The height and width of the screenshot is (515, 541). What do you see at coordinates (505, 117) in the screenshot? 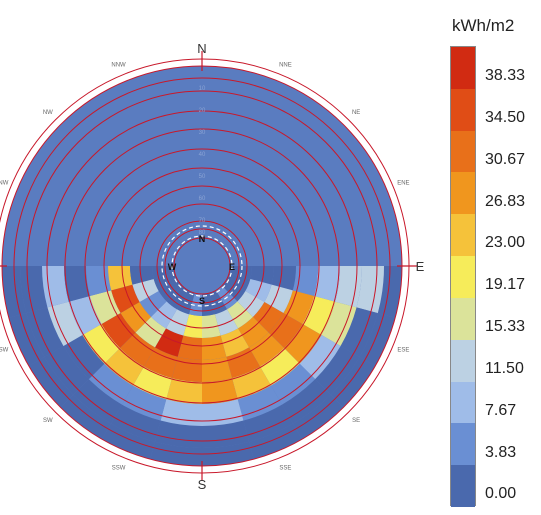
I see `legend-tick-label: 34.50` at bounding box center [505, 117].